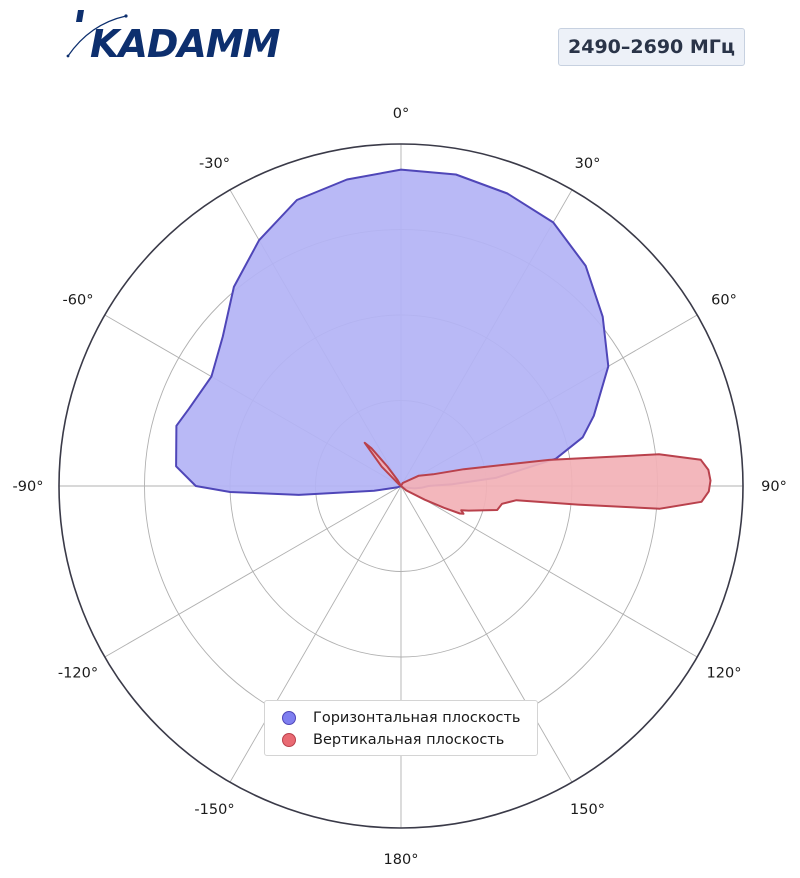 The width and height of the screenshot is (800, 878). Describe the element at coordinates (588, 164) in the screenshot. I see `angle-label-1: 30°` at that location.